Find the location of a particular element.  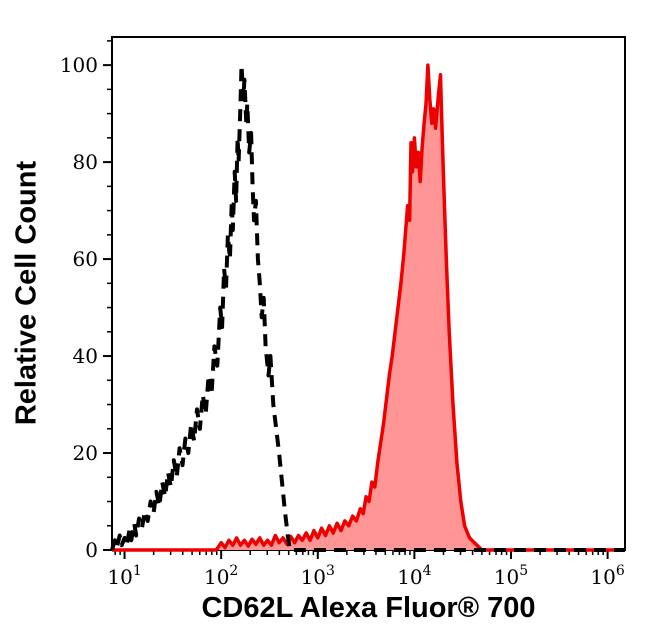

x-tick-label: 10¹ is located at coordinates (124, 576).